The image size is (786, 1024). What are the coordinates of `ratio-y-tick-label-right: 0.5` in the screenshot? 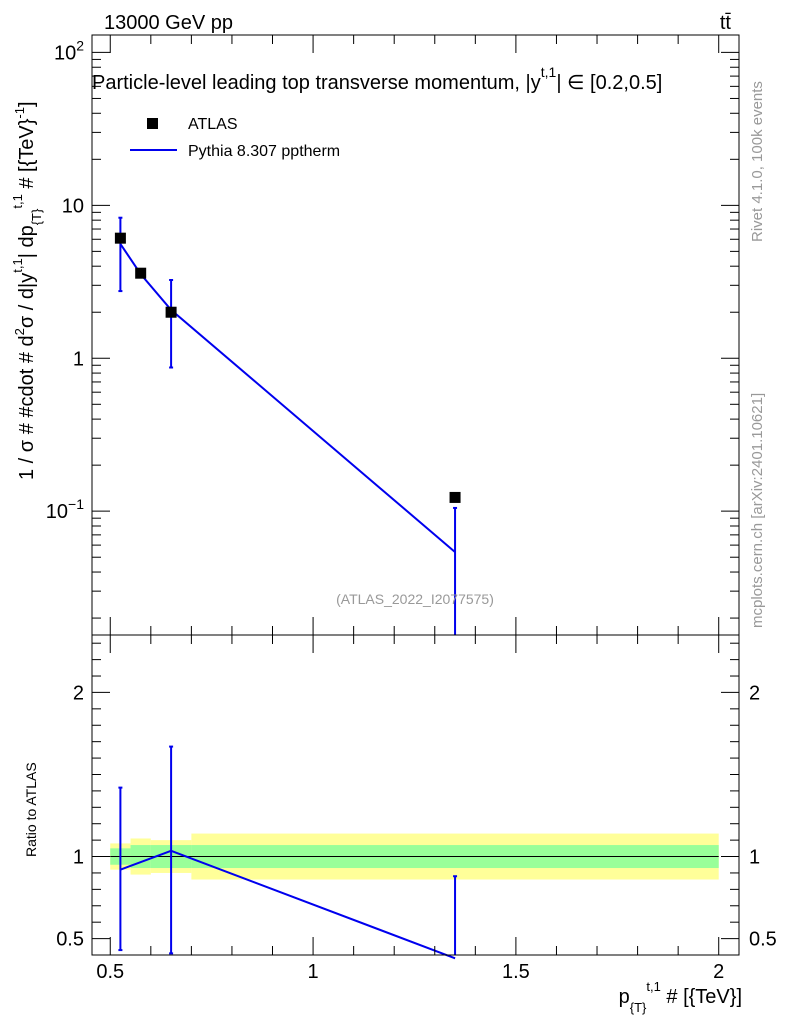 It's located at (763, 940).